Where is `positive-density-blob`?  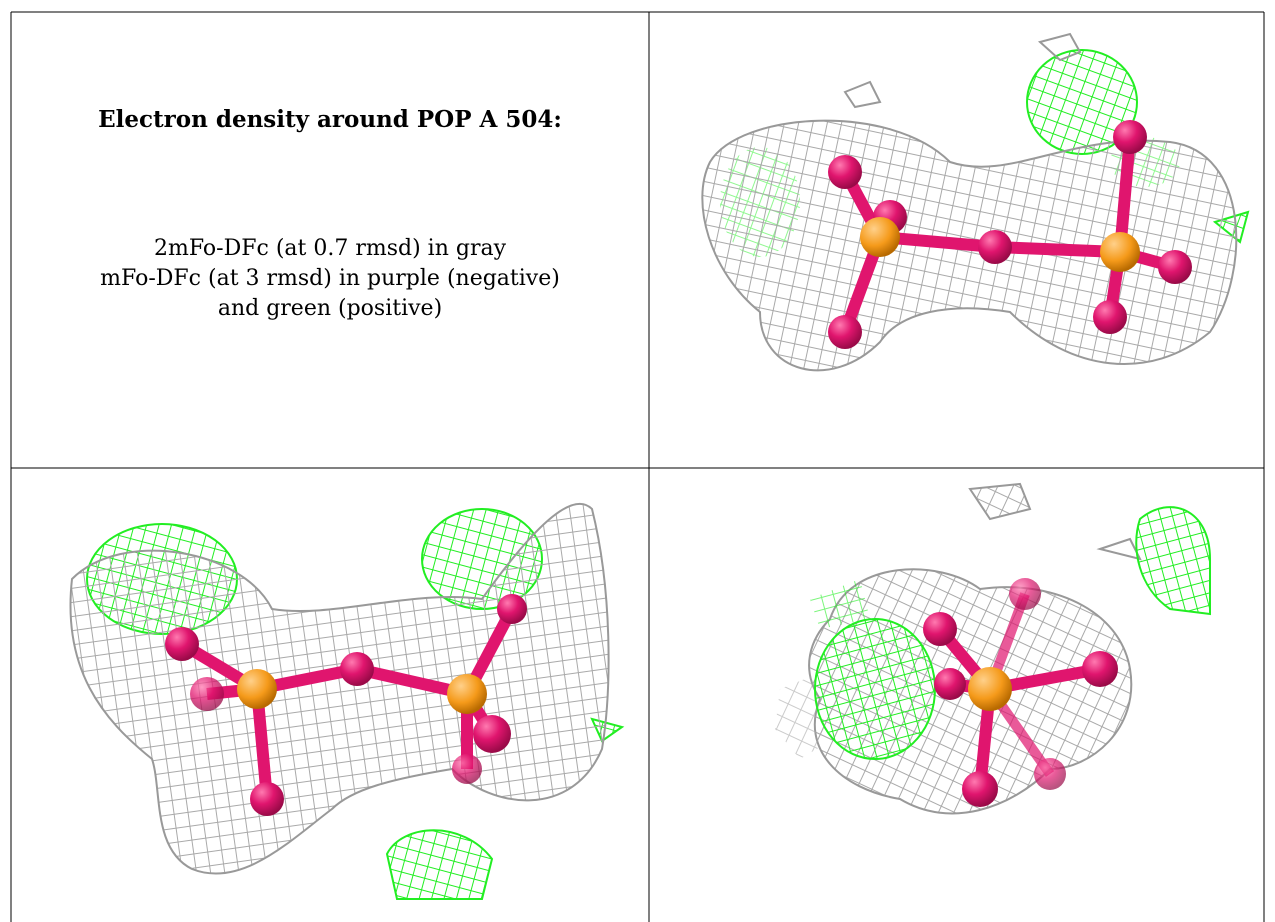
positive-density-blob is located at coordinates (1010, 633).